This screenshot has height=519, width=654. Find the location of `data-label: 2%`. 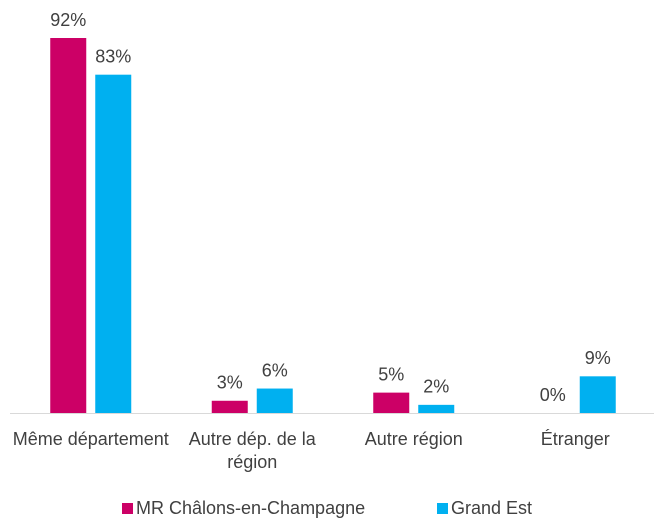

data-label: 2% is located at coordinates (436, 387).